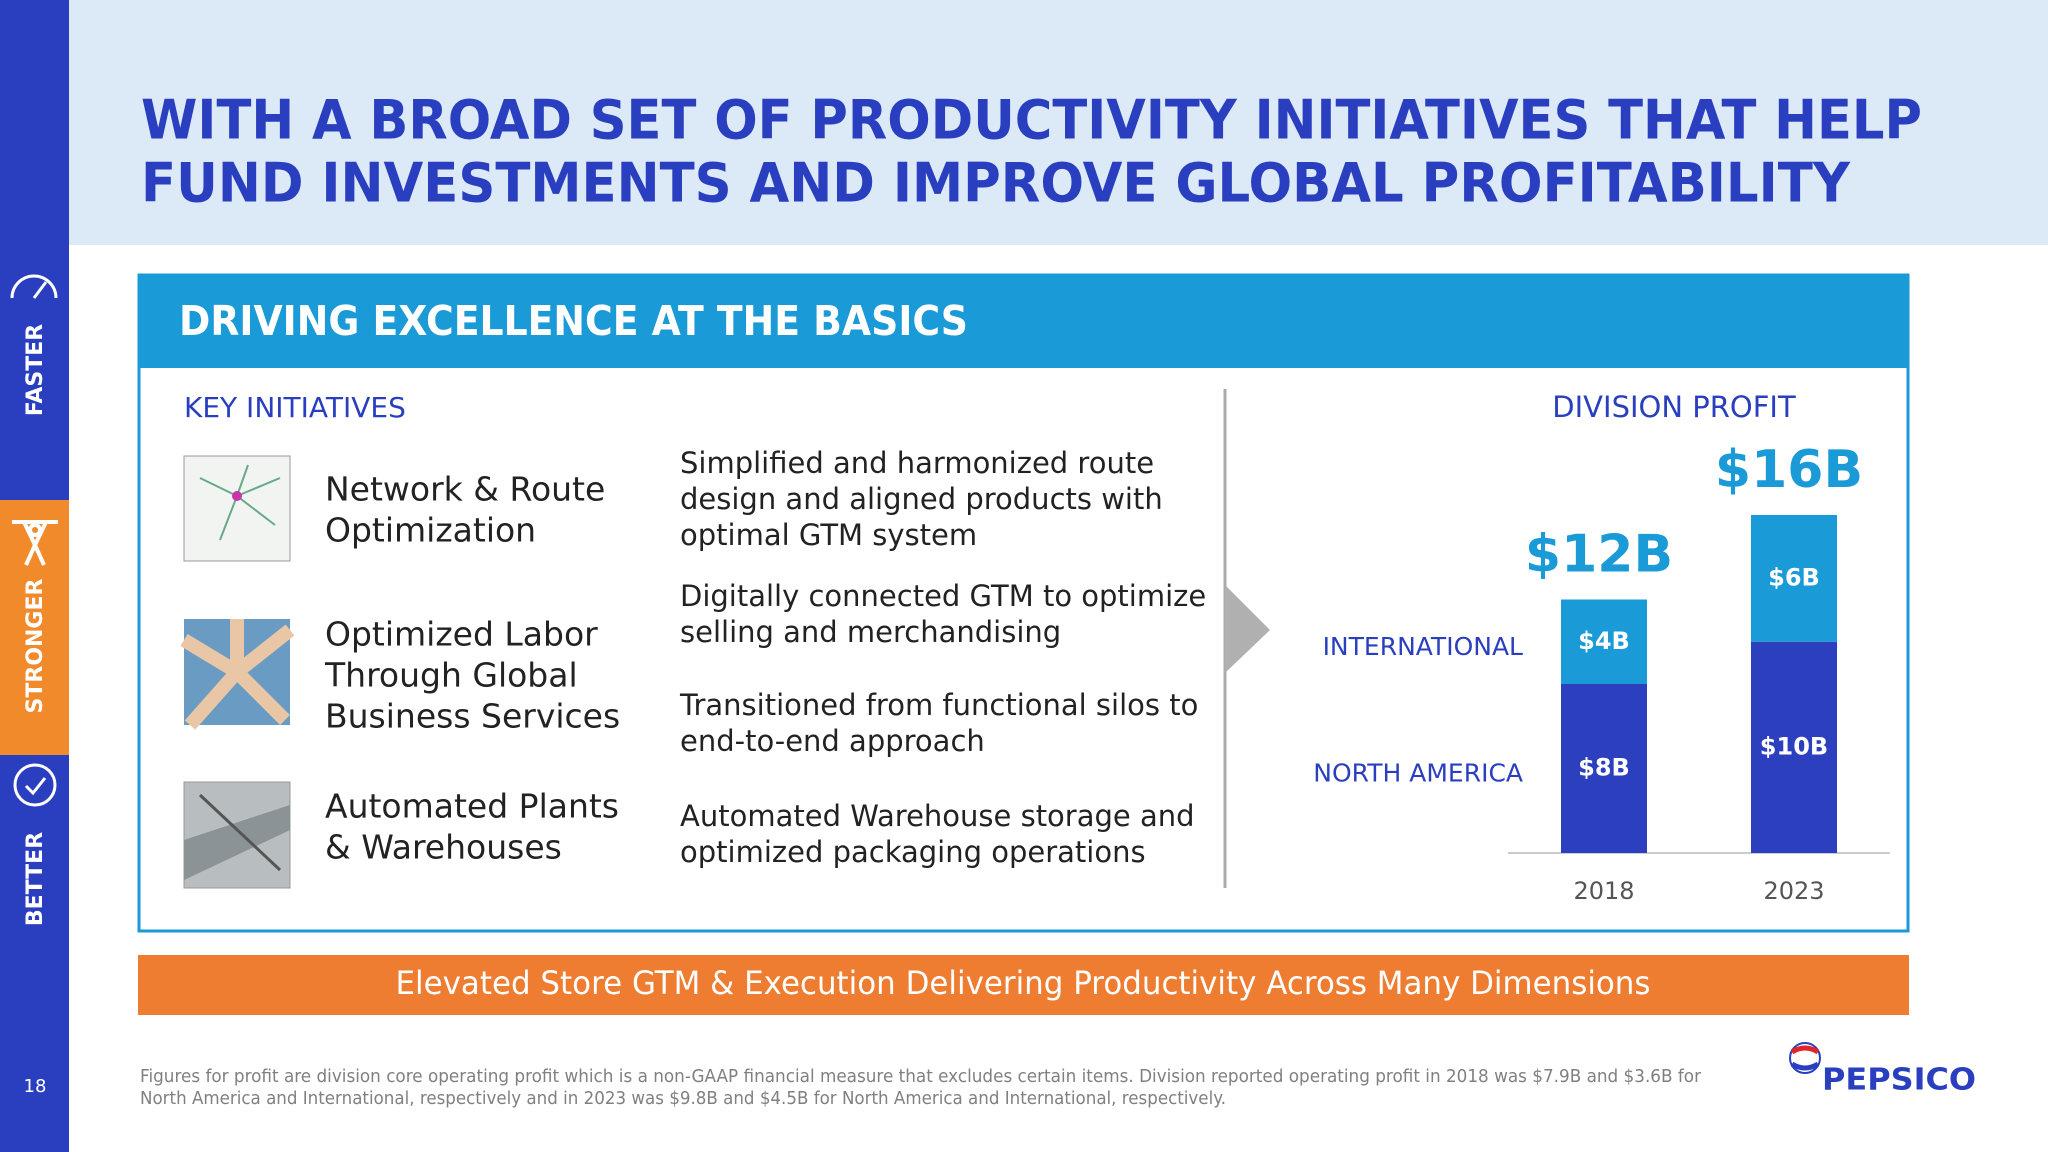  I want to click on chart-title: DIVISION PROFIT, so click(1674, 407).